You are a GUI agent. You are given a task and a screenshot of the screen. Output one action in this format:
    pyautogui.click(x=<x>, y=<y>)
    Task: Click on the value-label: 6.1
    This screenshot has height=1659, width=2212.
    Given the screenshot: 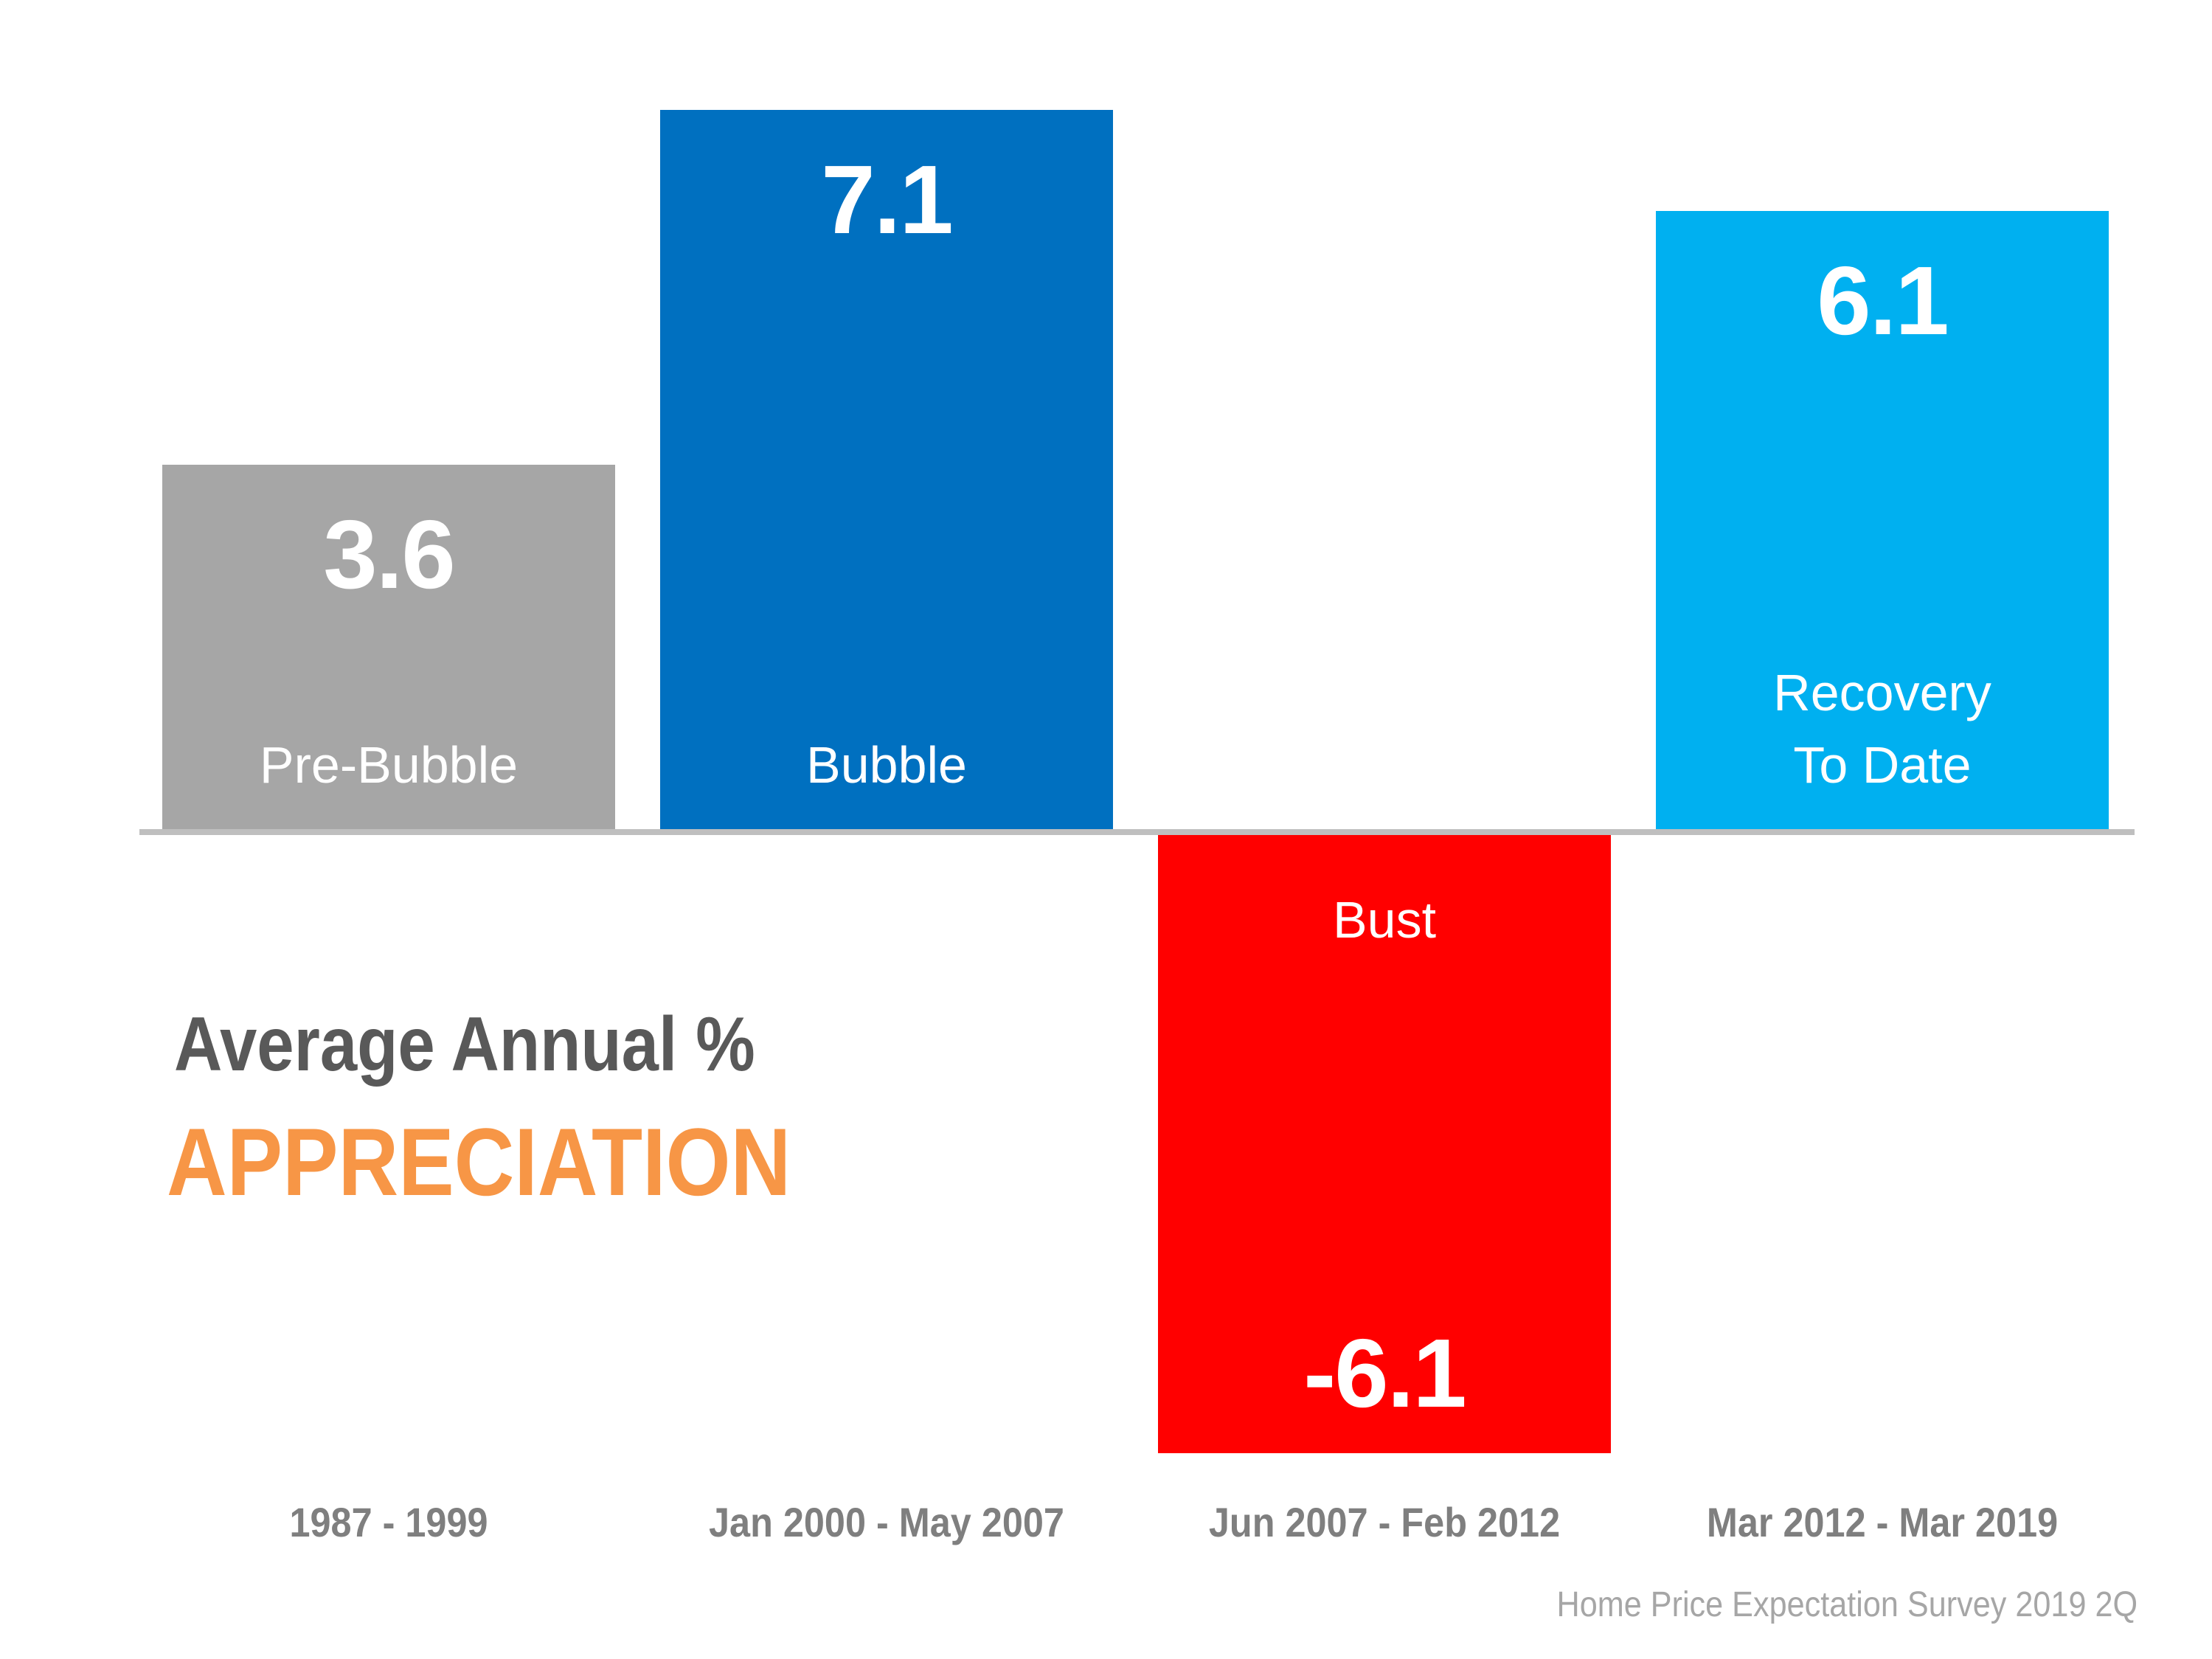 What is the action you would take?
    pyautogui.click(x=1883, y=301)
    